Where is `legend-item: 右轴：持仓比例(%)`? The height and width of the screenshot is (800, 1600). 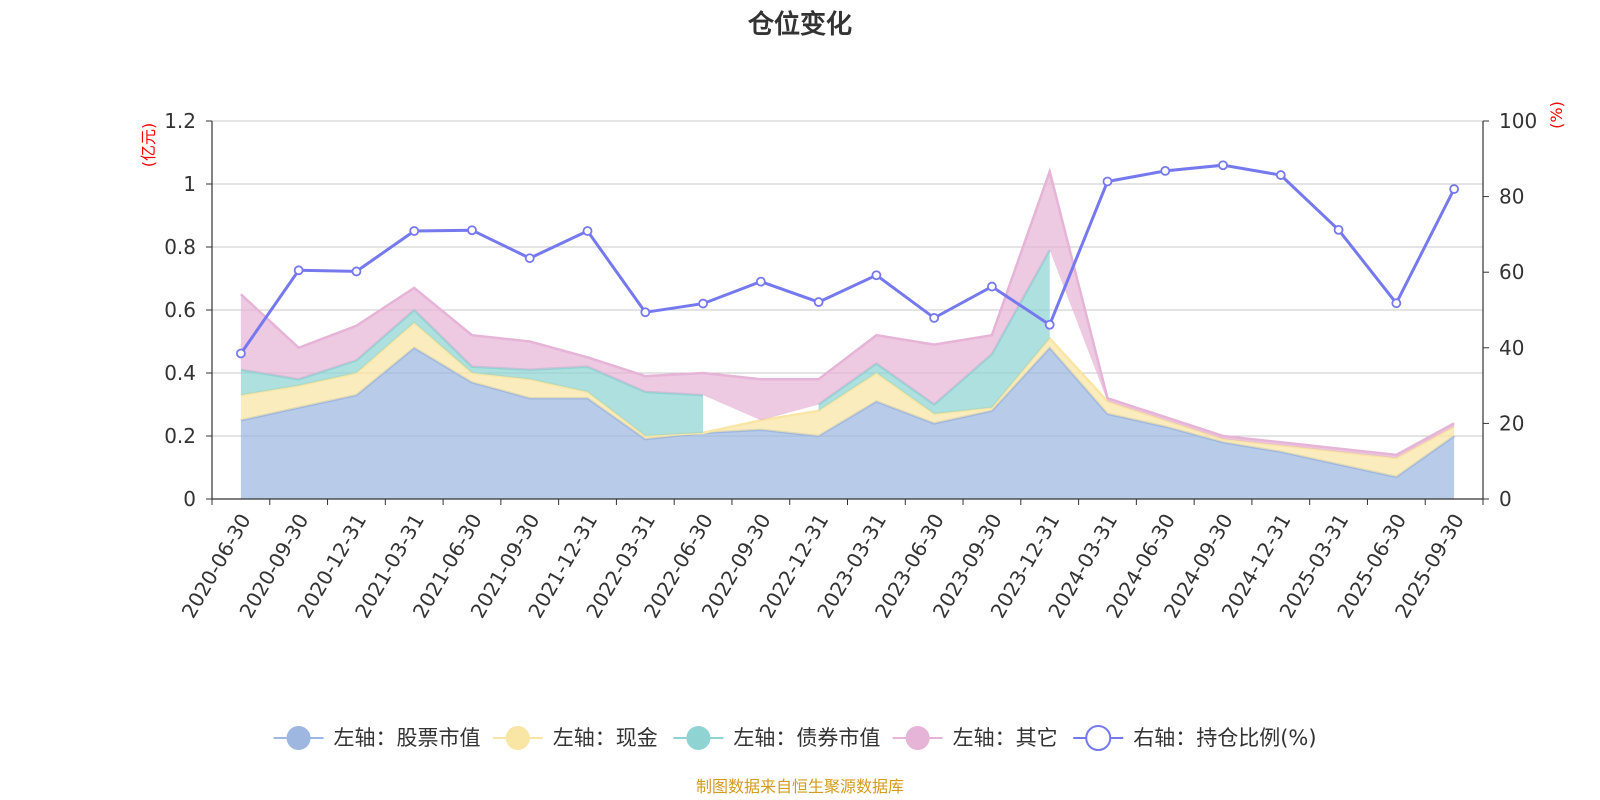
legend-item: 右轴：持仓比例(%) is located at coordinates (1195, 738).